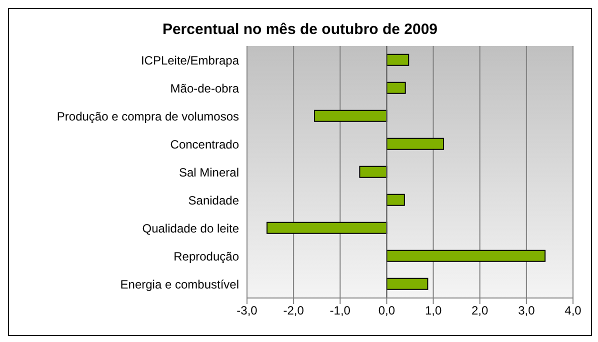  Describe the element at coordinates (205, 88) in the screenshot. I see `y-tick-label: Mão-de-obra` at that location.